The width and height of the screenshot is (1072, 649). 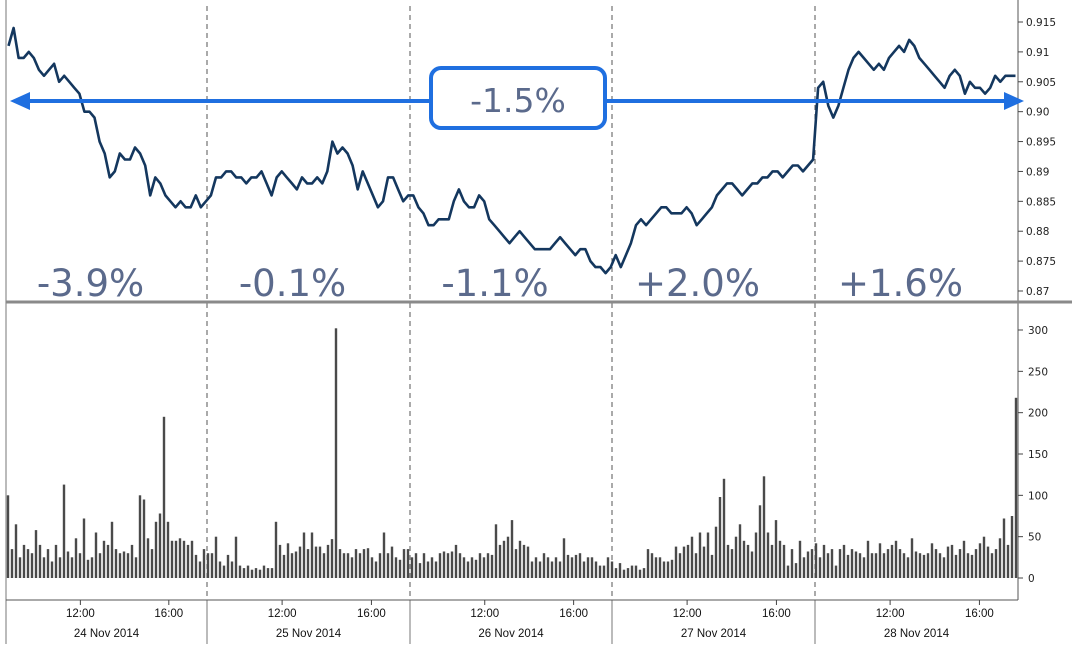 I want to click on volume-tick-label: 50, so click(x=1034, y=538).